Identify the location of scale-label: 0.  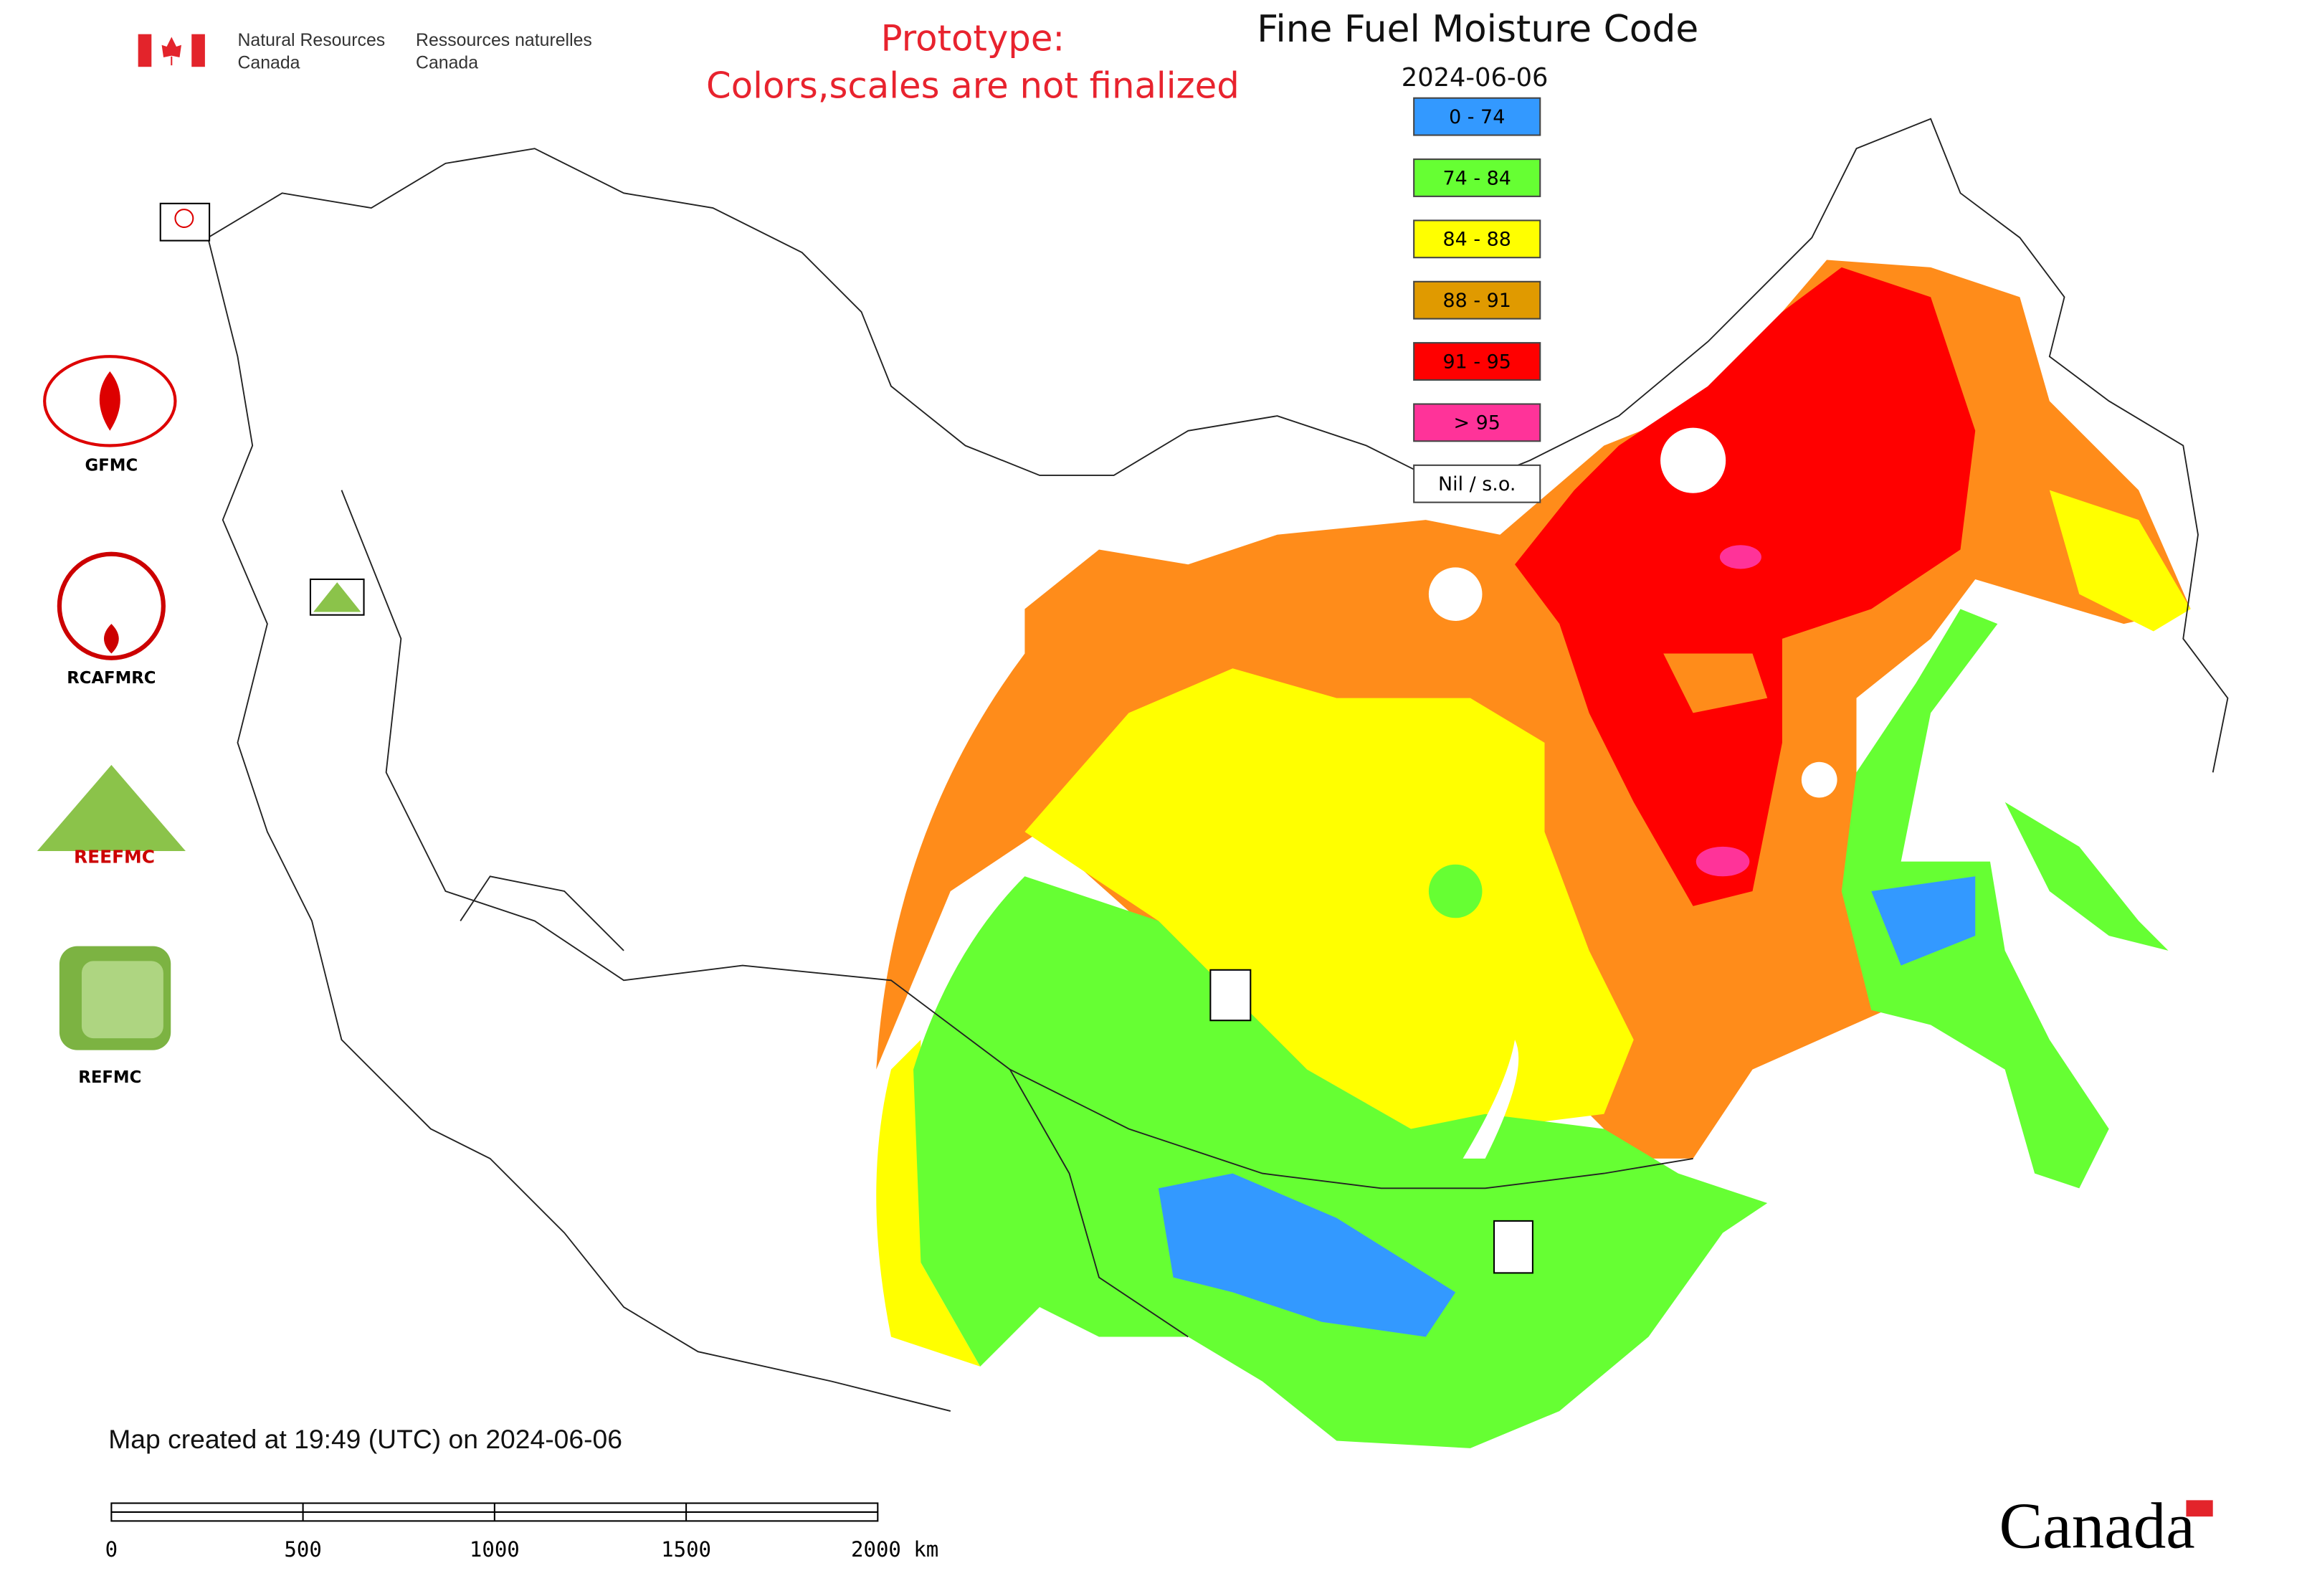
(112, 1549).